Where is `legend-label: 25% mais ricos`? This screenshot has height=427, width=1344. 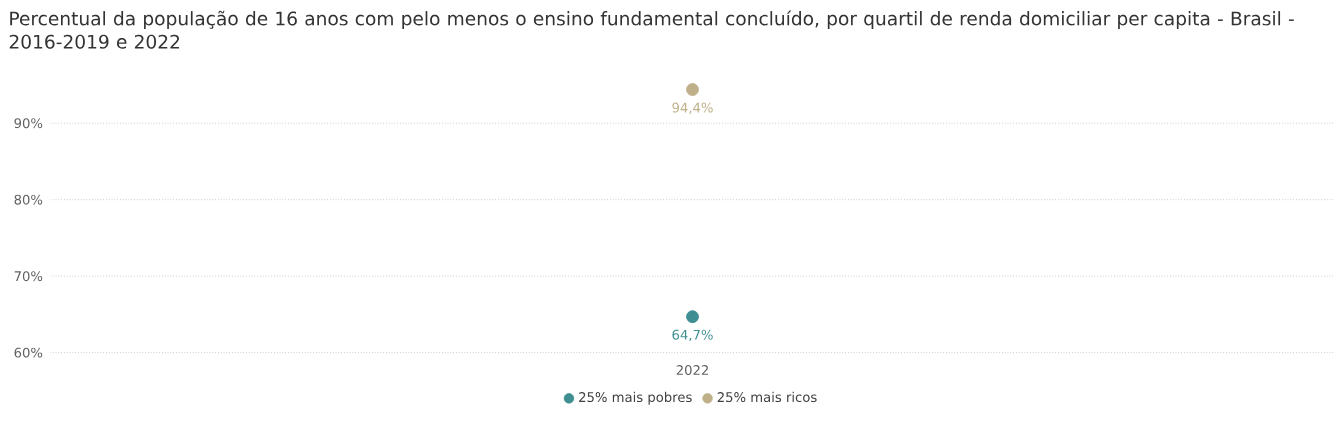 legend-label: 25% mais ricos is located at coordinates (767, 397).